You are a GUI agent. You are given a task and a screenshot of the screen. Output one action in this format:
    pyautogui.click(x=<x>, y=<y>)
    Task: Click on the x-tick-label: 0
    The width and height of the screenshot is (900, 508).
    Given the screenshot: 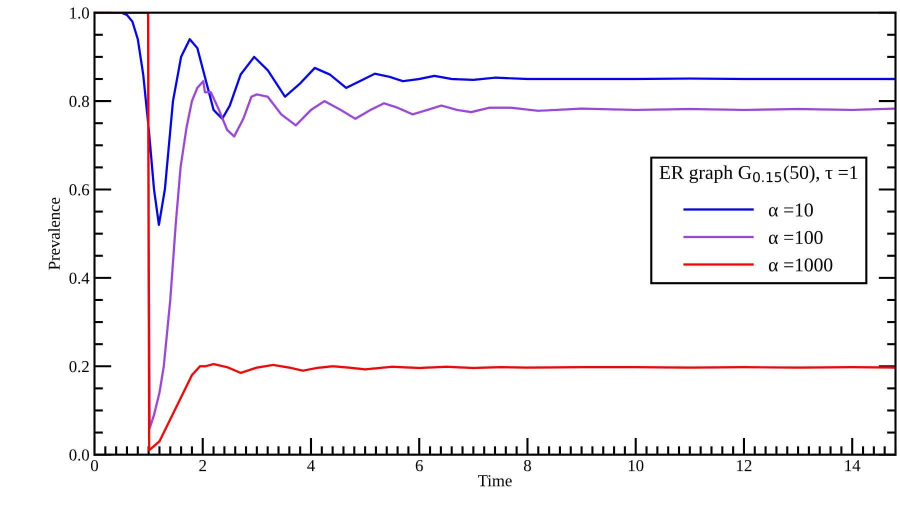 What is the action you would take?
    pyautogui.click(x=94, y=466)
    